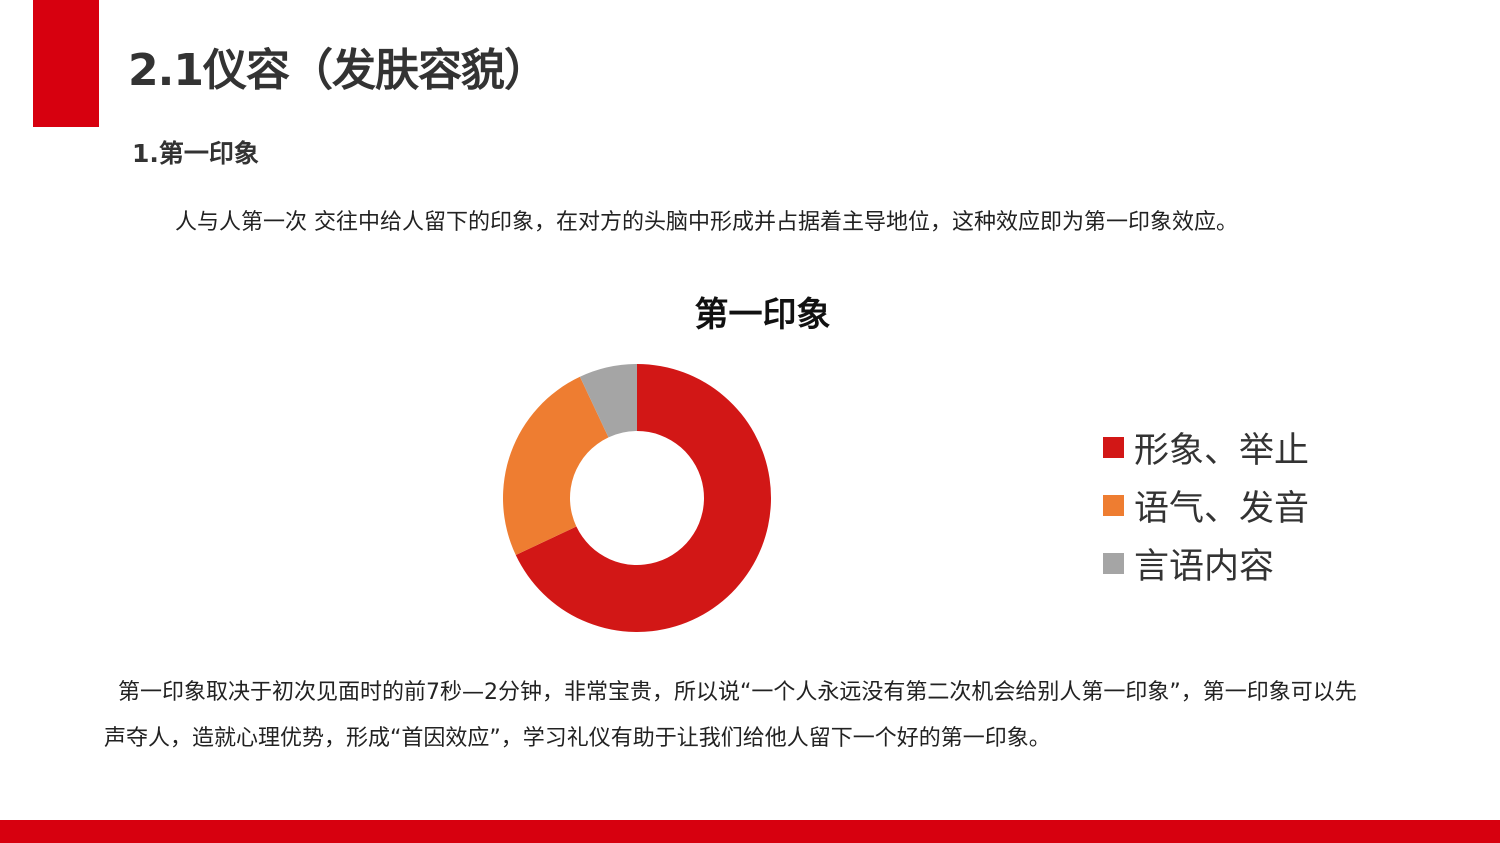  I want to click on page-title: 2.1仪容（发肤容貌）, so click(338, 70).